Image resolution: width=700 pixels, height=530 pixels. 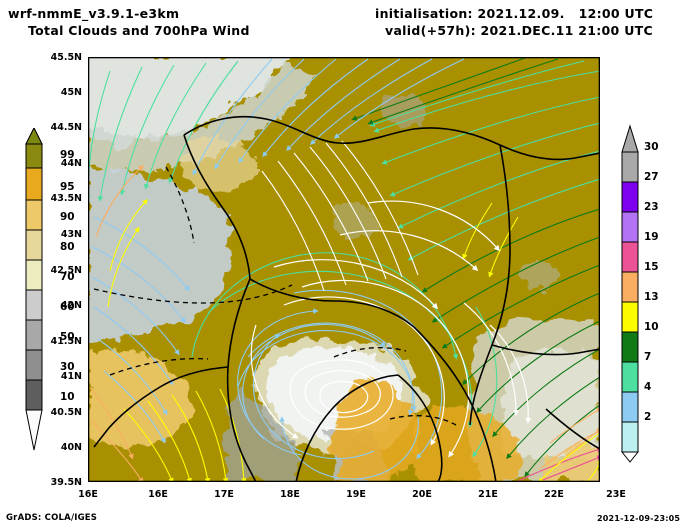 I want to click on wind-label-19: 19, so click(x=651, y=237).